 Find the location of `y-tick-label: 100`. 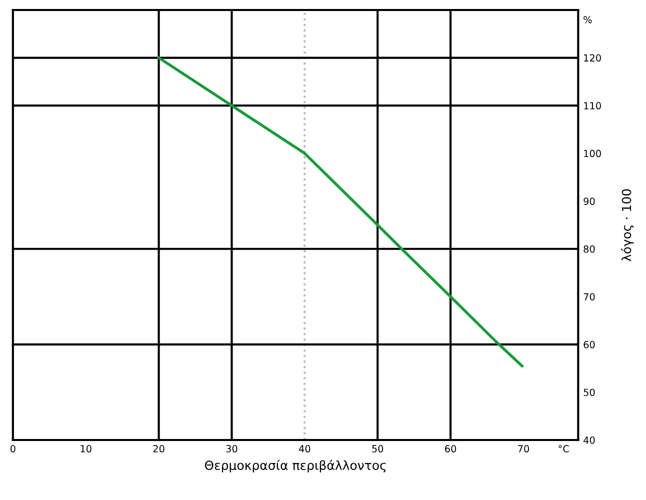

y-tick-label: 100 is located at coordinates (592, 154).